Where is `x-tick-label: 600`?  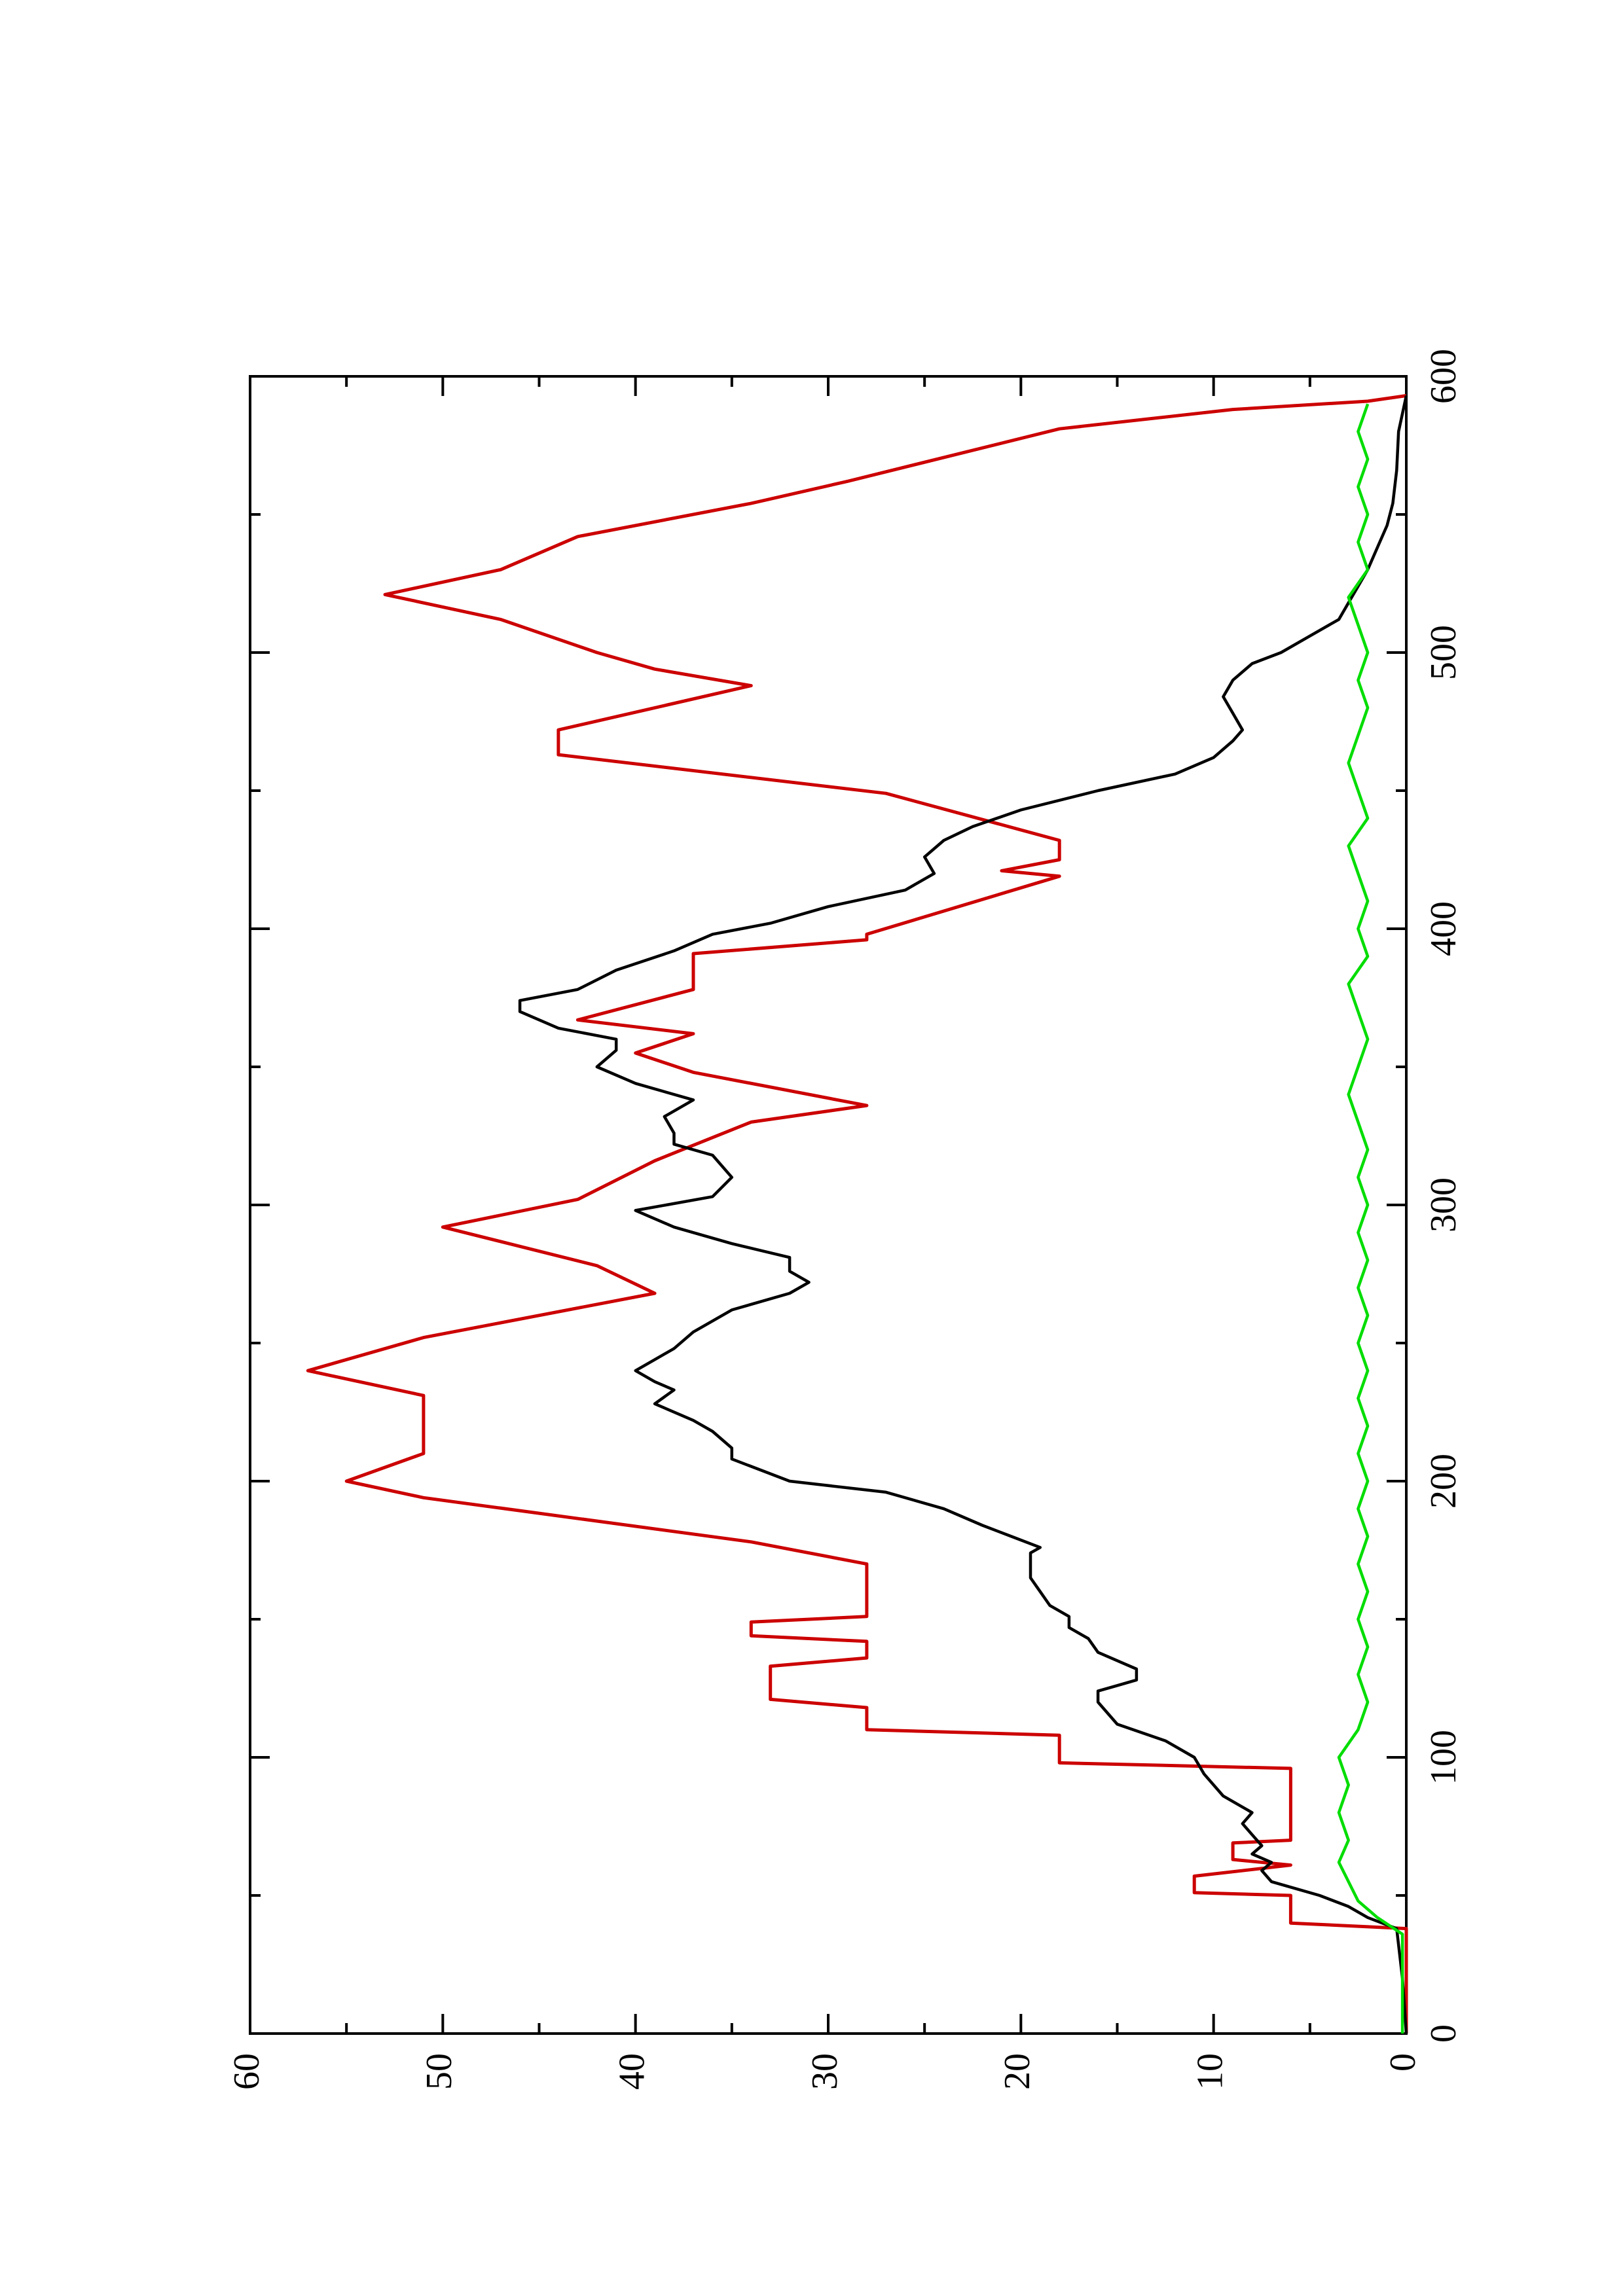 x-tick-label: 600 is located at coordinates (1443, 376).